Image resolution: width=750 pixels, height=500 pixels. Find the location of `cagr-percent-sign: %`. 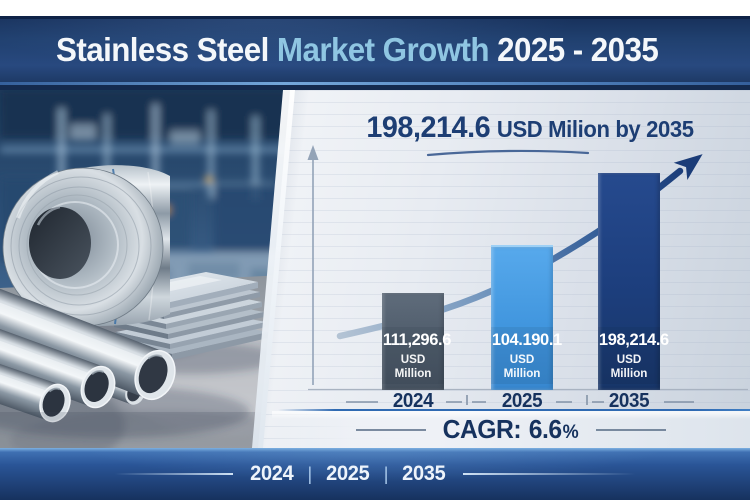

cagr-percent-sign: % is located at coordinates (571, 432).